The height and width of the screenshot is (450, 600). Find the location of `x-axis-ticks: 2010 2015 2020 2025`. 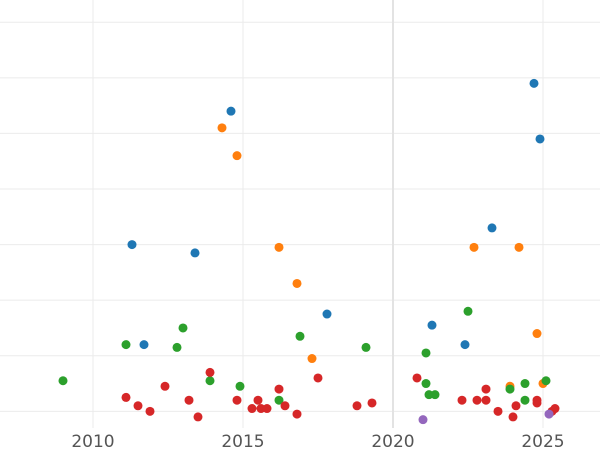

x-axis-ticks: 2010 2015 2020 2025 is located at coordinates (317, 441).